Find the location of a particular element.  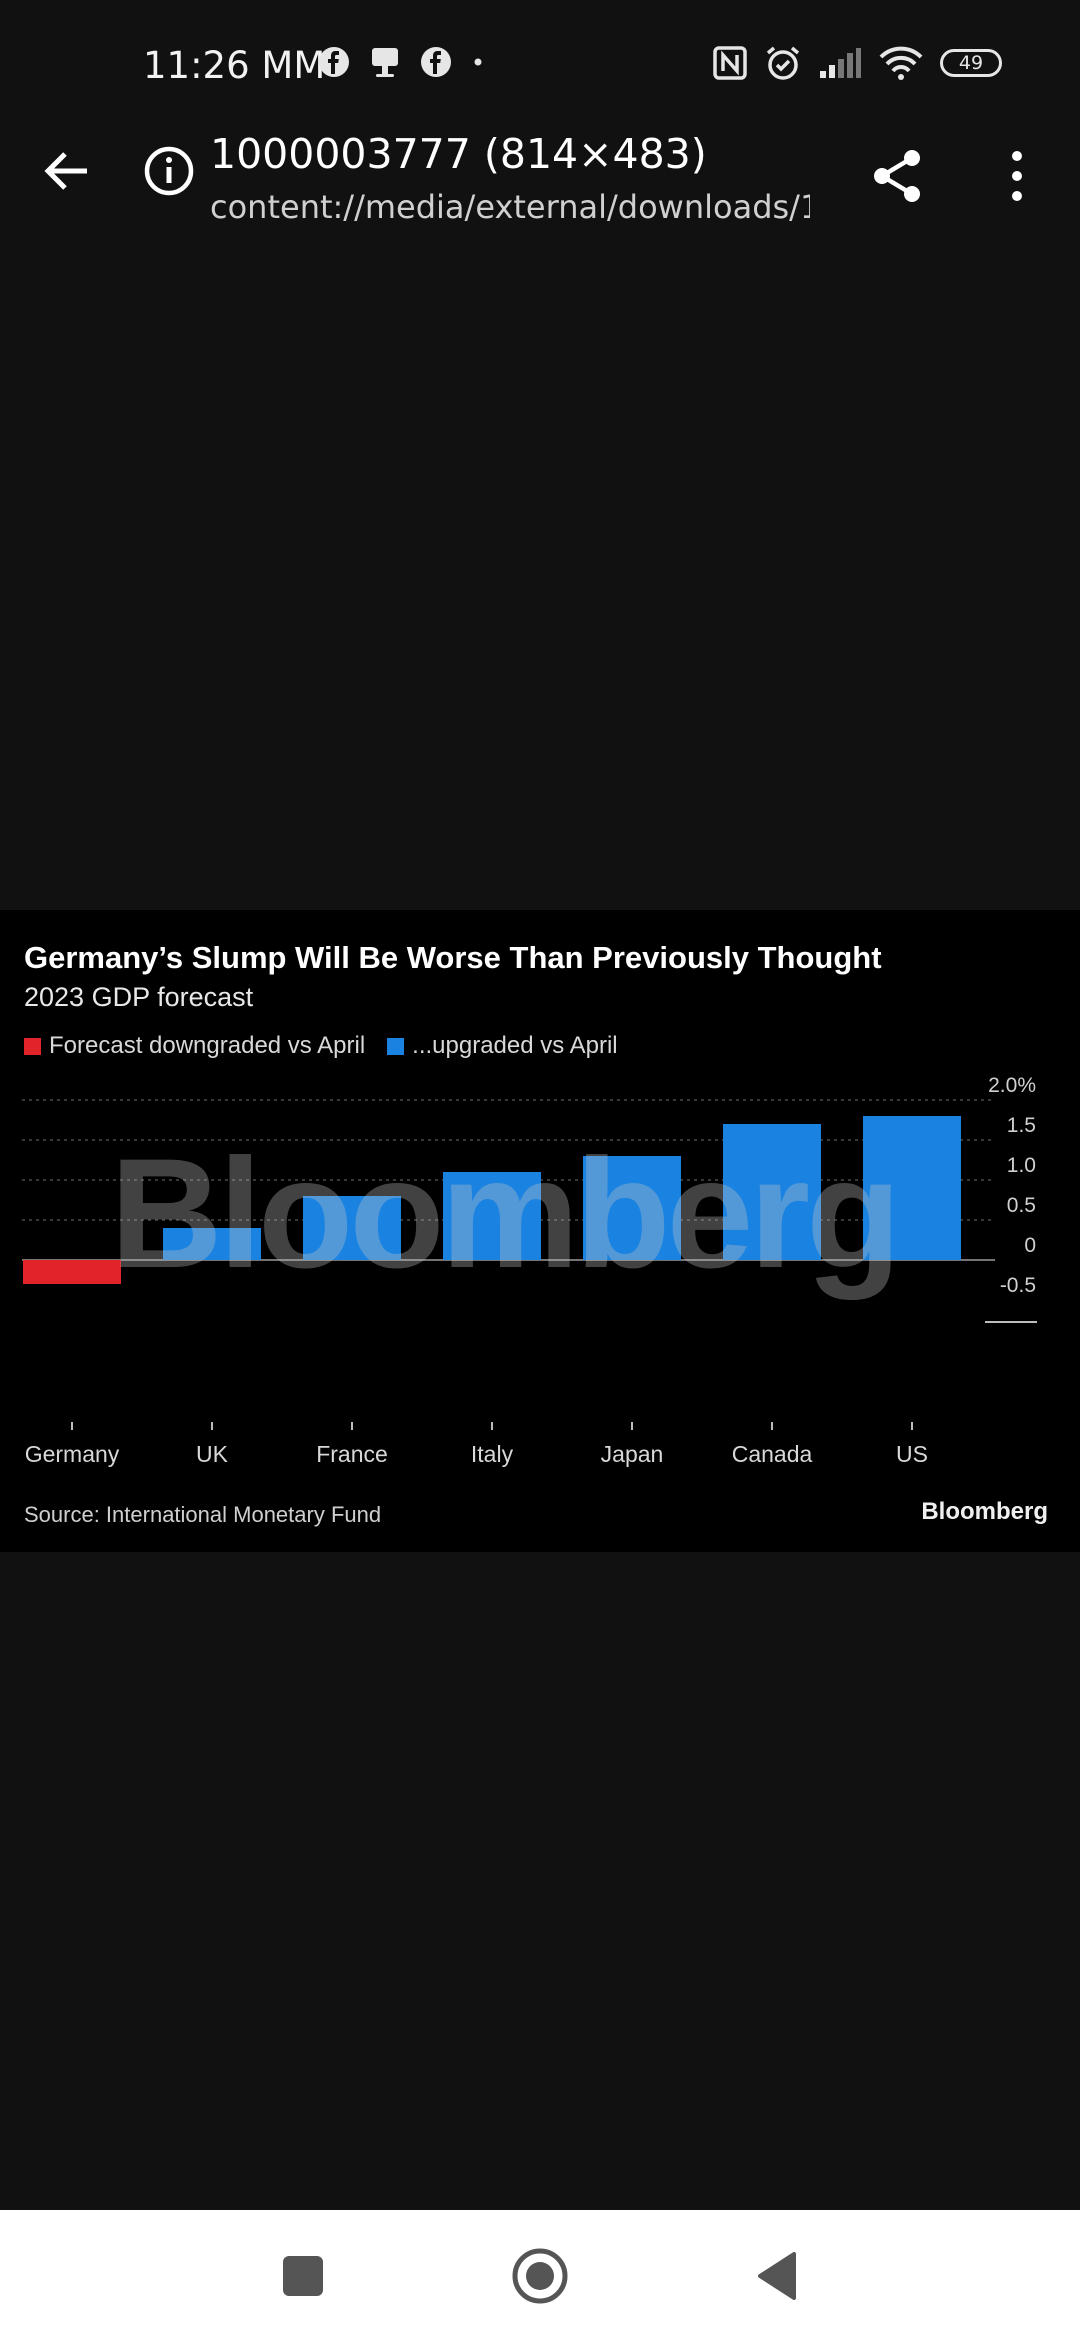

bar-japan is located at coordinates (632, 1208).